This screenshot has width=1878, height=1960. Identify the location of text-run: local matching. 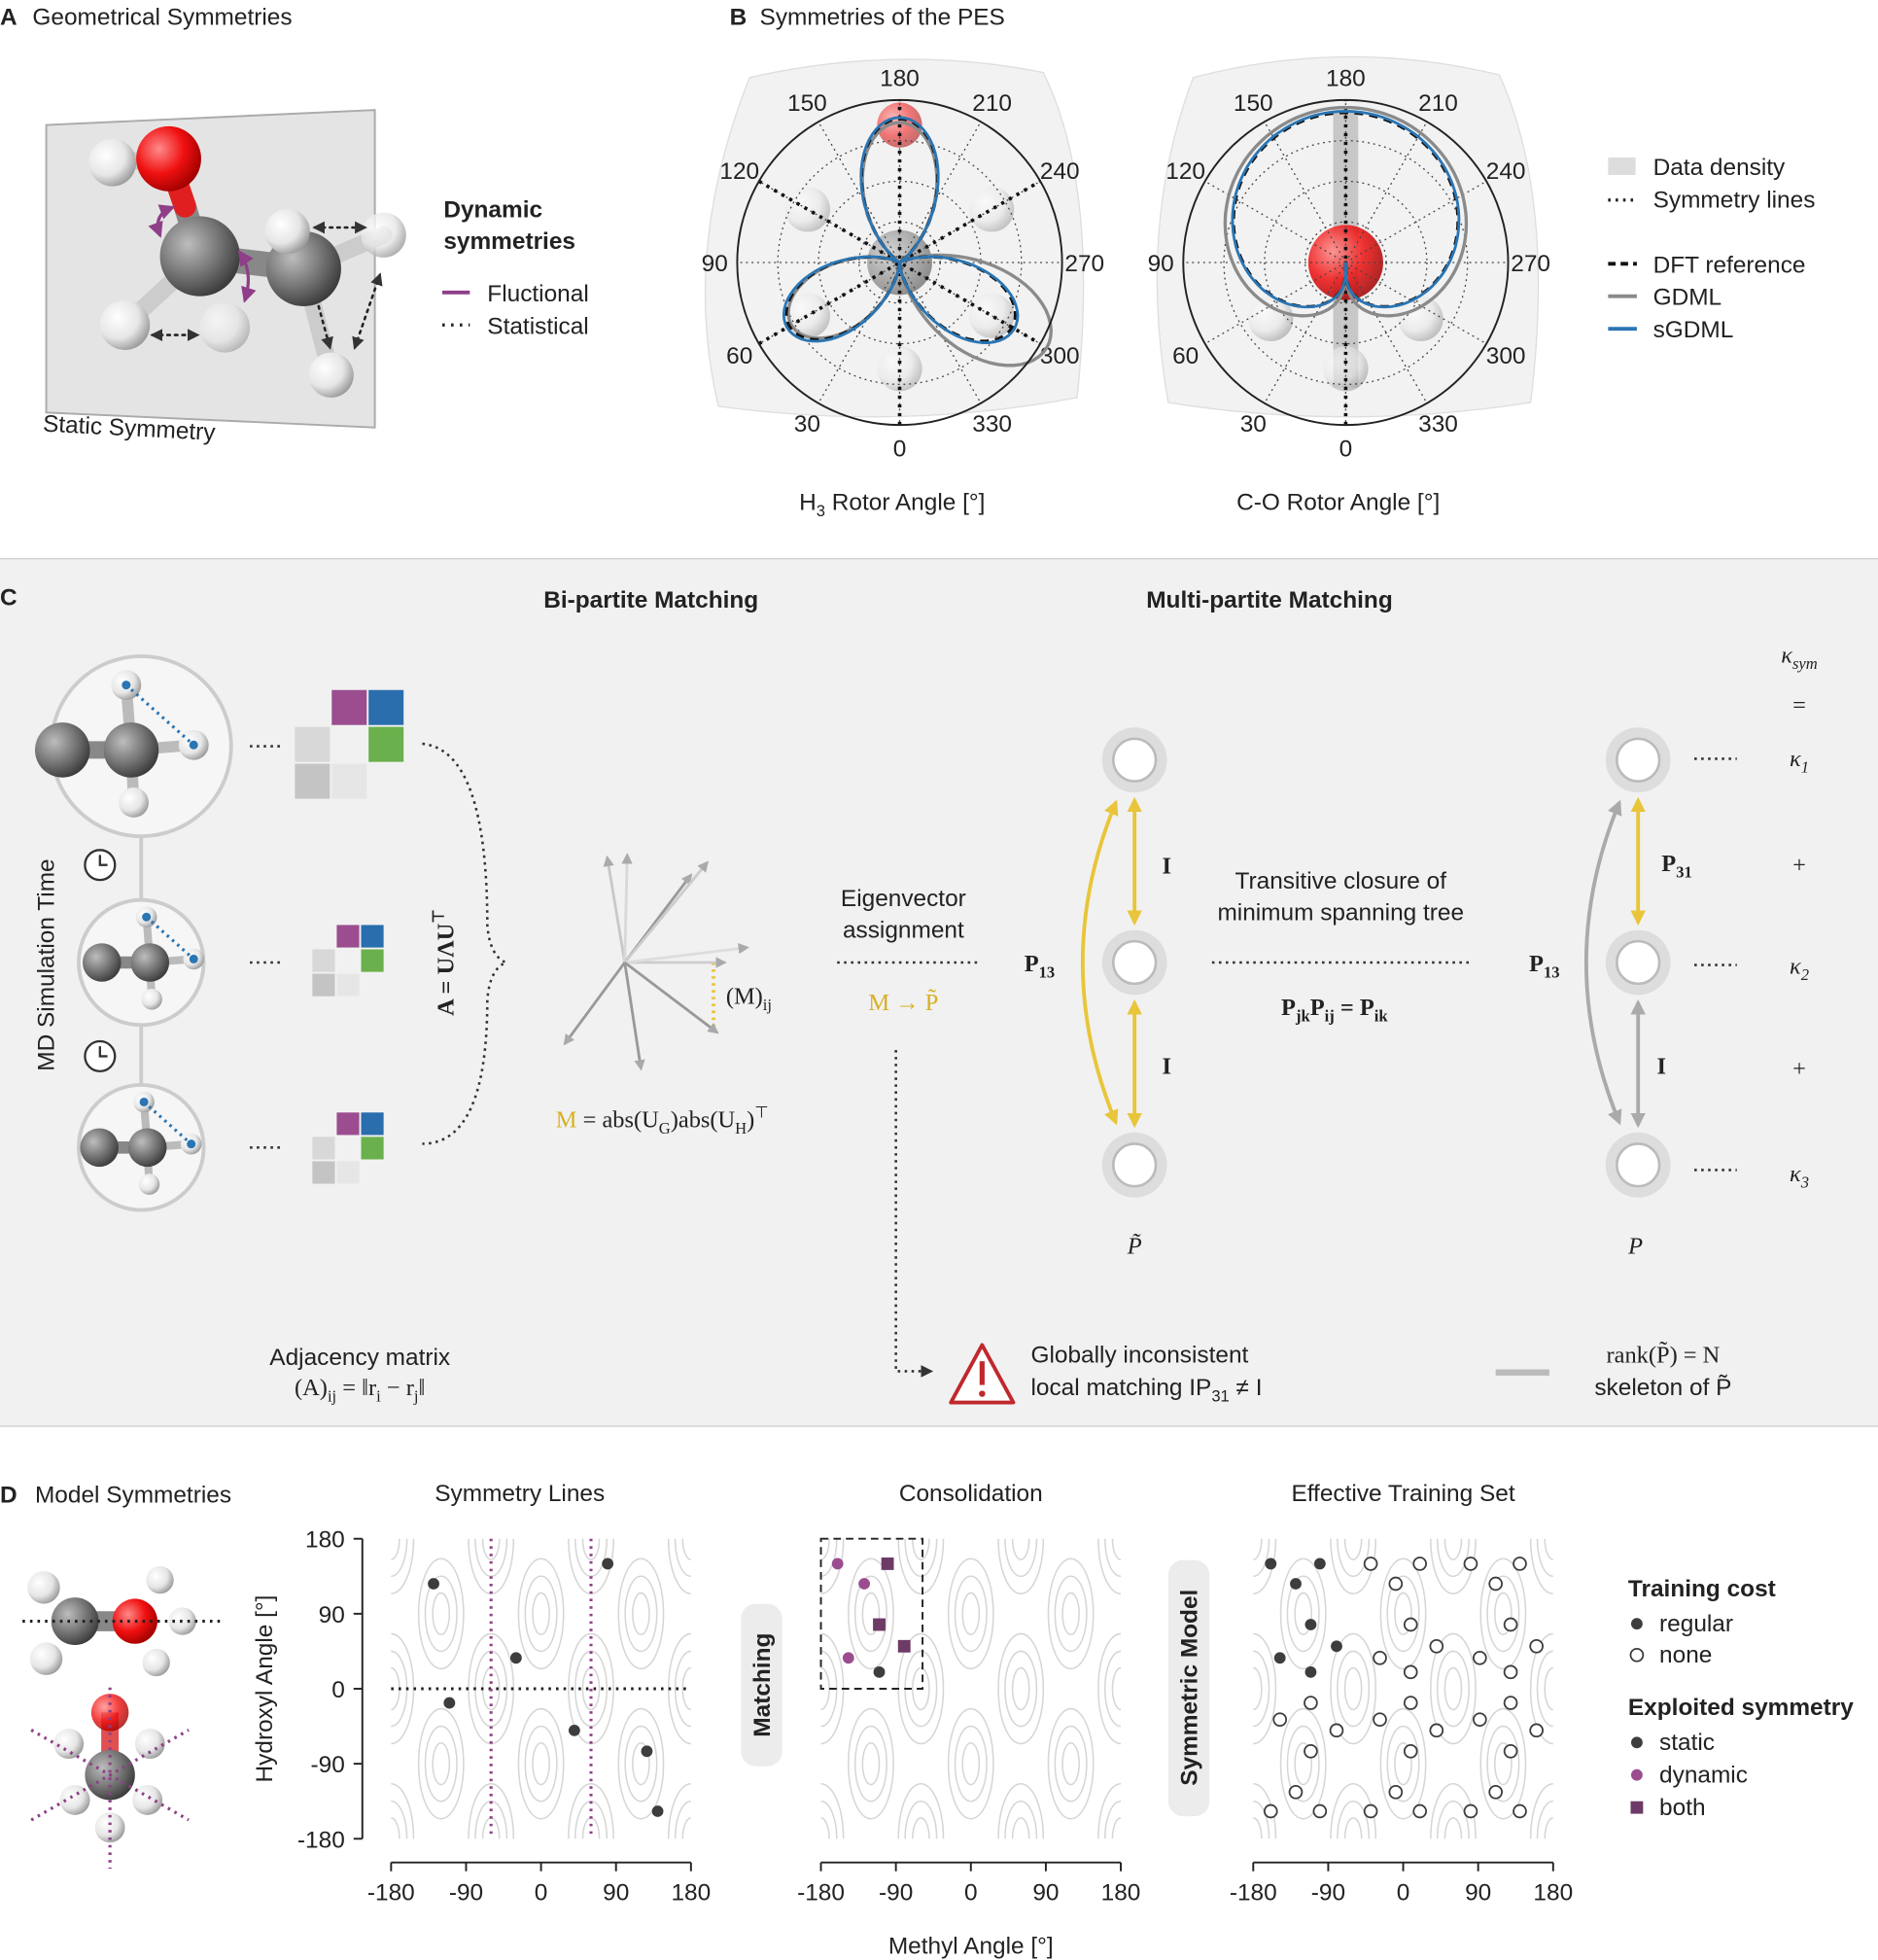
(1109, 1388).